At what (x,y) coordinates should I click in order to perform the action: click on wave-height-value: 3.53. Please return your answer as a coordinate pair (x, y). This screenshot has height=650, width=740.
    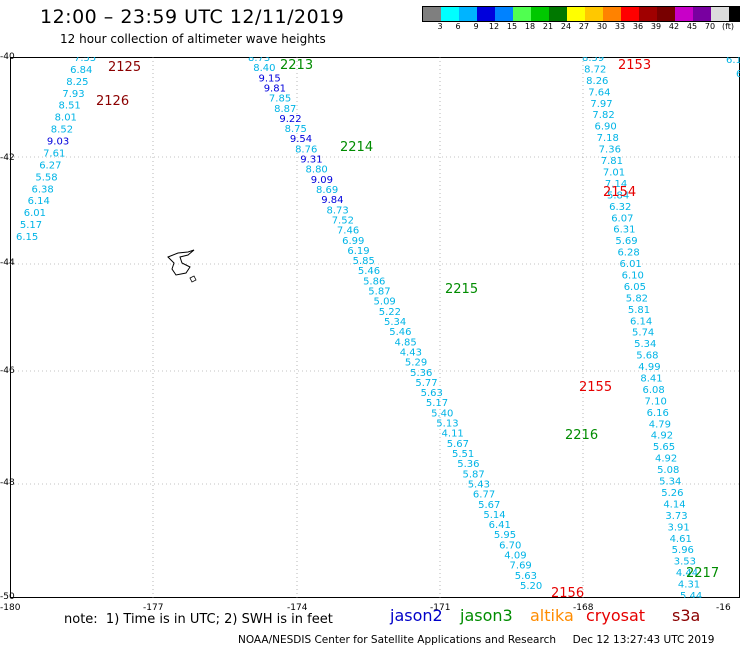
    Looking at the image, I should click on (685, 562).